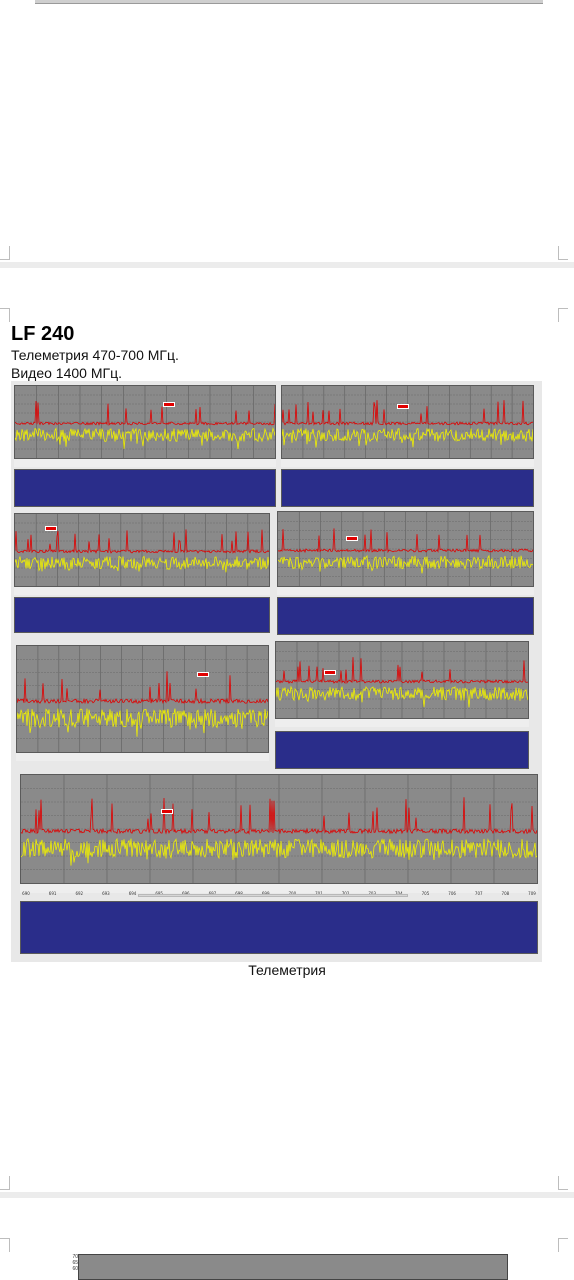  Describe the element at coordinates (145, 463) in the screenshot. I see `spectrum-1-x-axis` at that location.